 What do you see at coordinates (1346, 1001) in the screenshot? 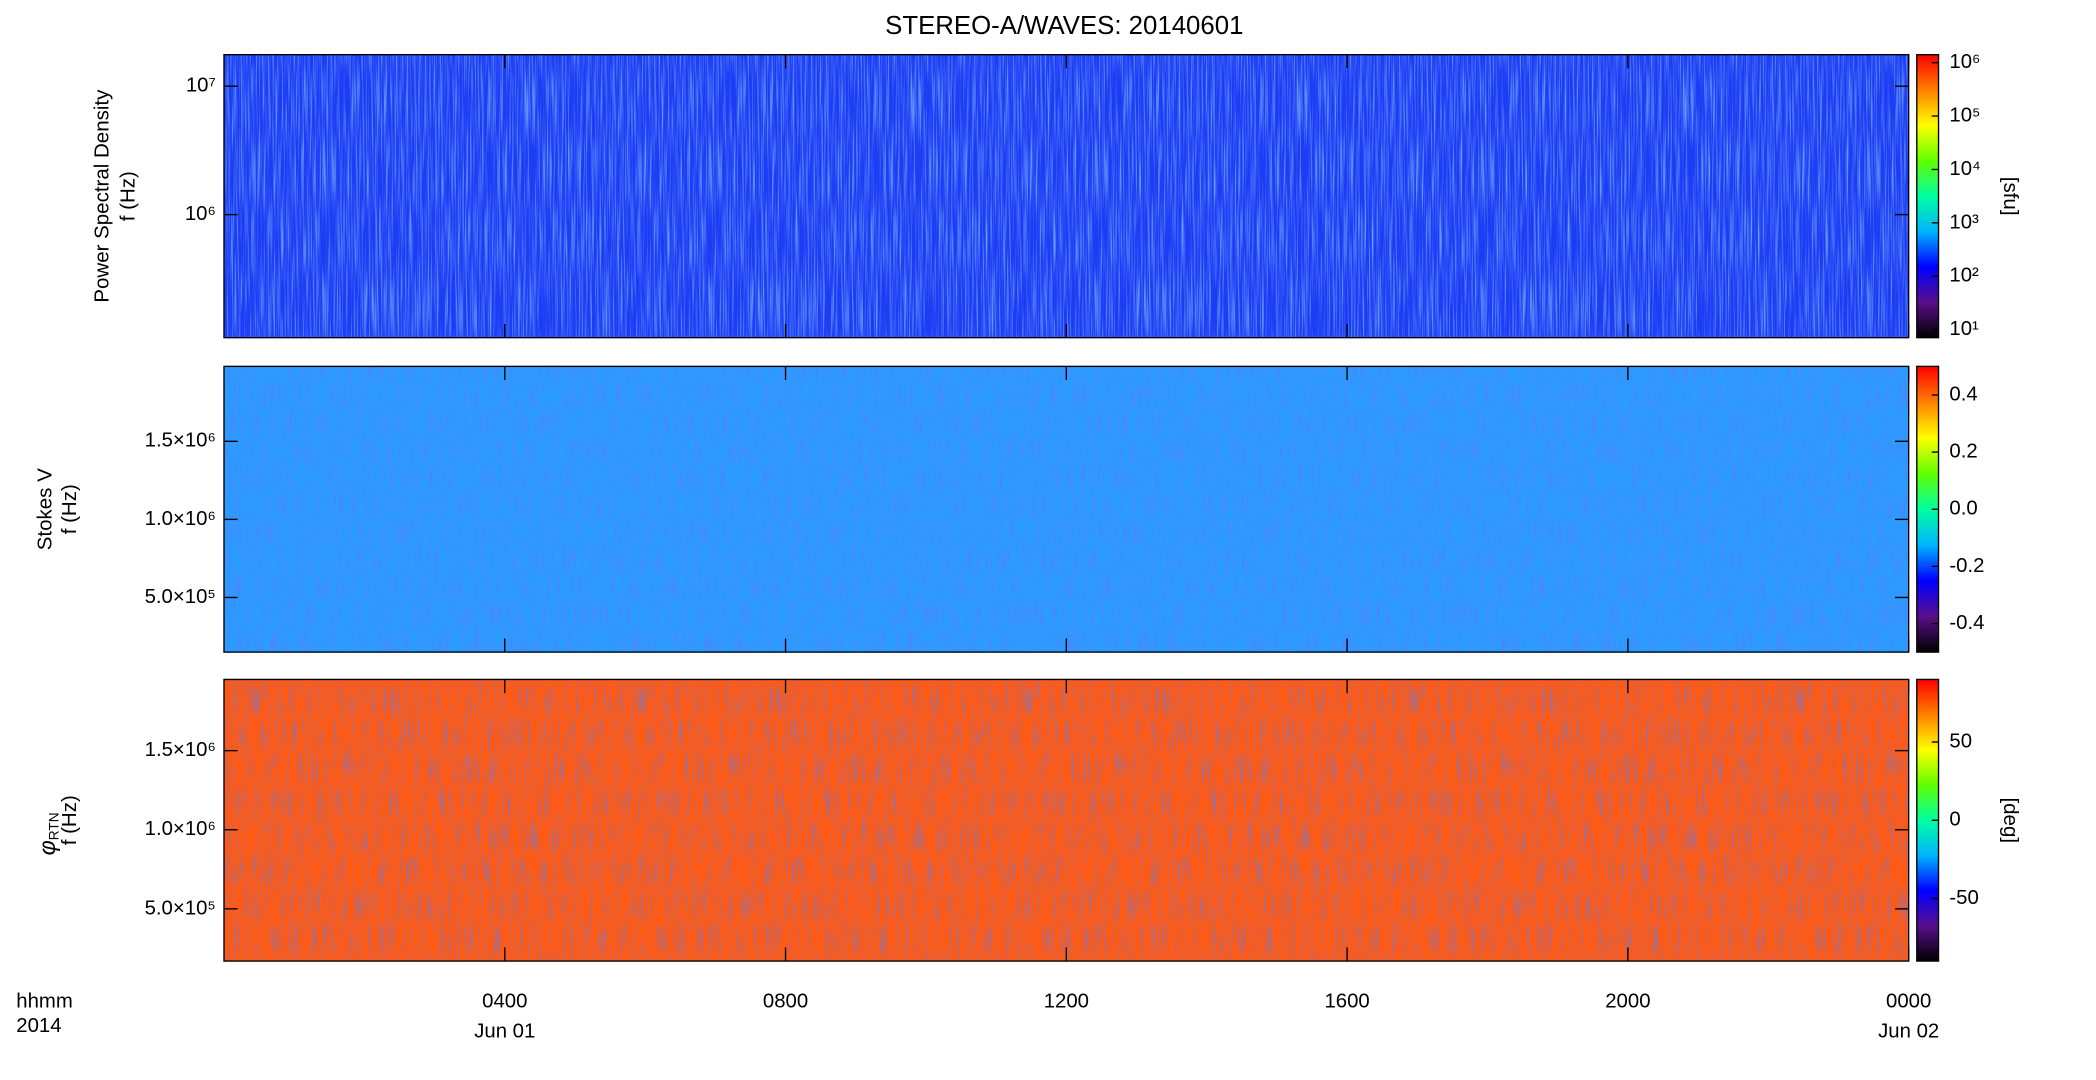
I see `x-tick-label: 1600` at bounding box center [1346, 1001].